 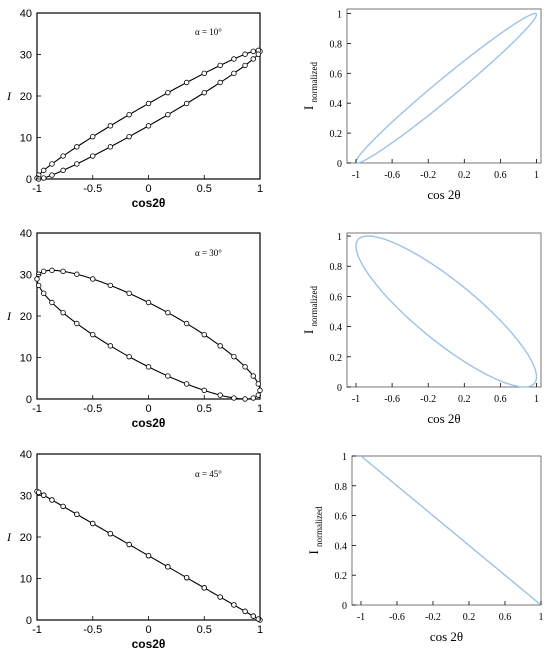 What do you see at coordinates (505, 617) in the screenshot?
I see `x-tick-label: 0.6` at bounding box center [505, 617].